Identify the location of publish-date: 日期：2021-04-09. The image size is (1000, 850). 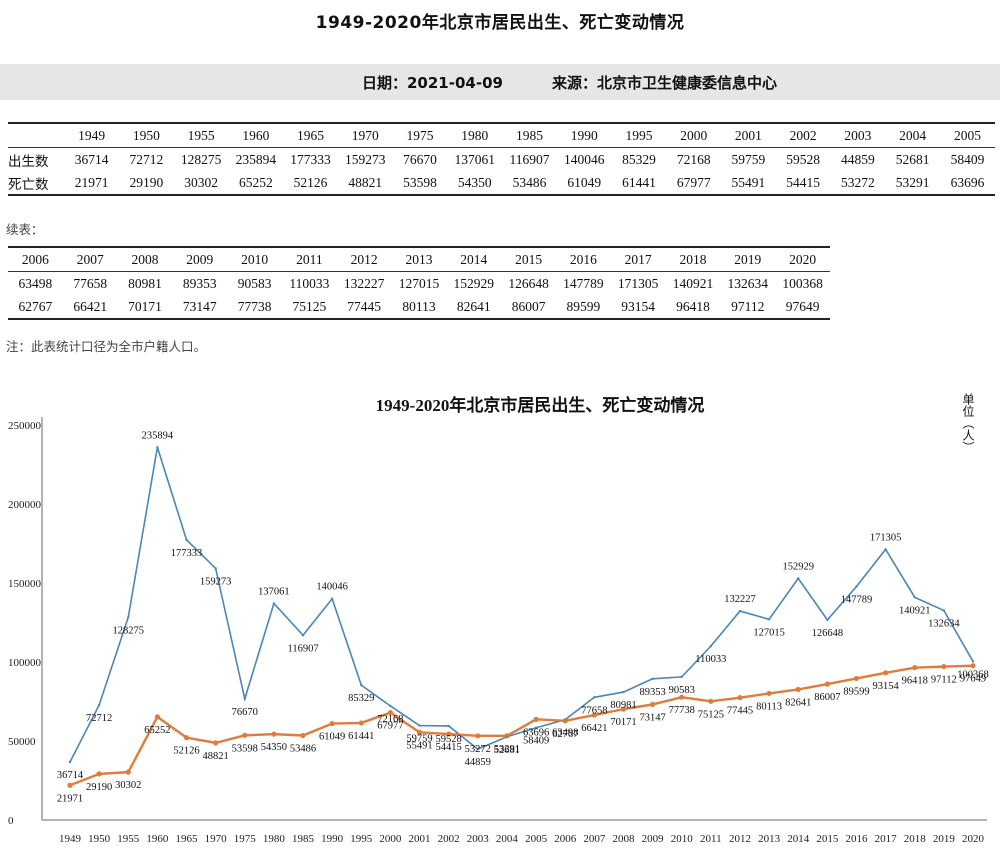
(432, 83).